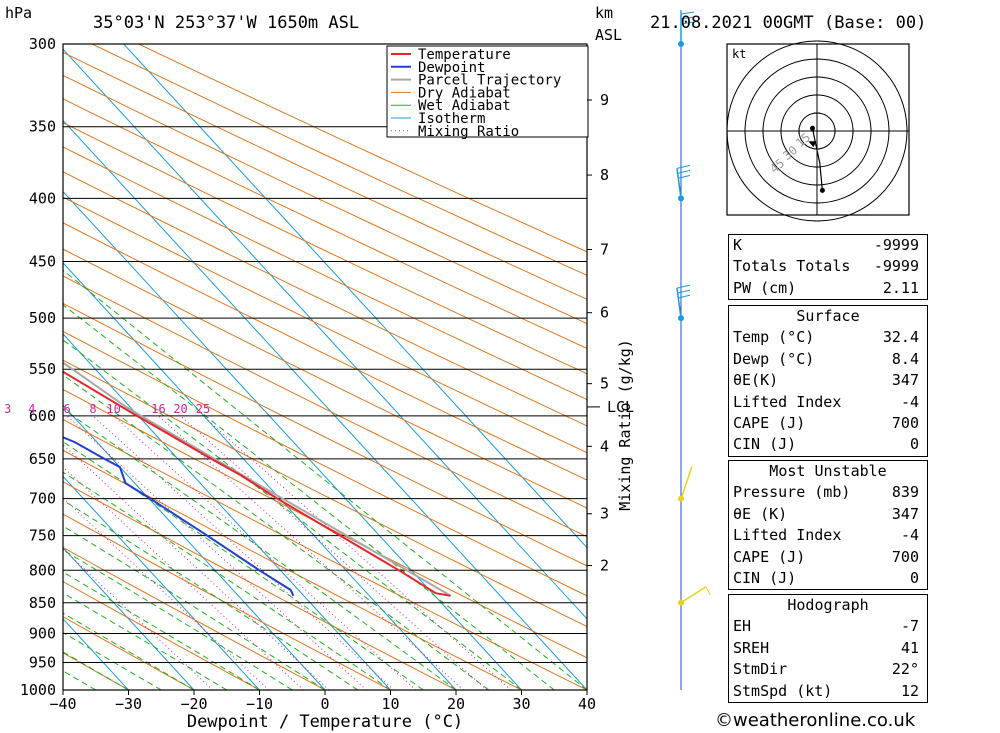 The width and height of the screenshot is (1000, 733). I want to click on y-tick-label: 900, so click(42, 633).